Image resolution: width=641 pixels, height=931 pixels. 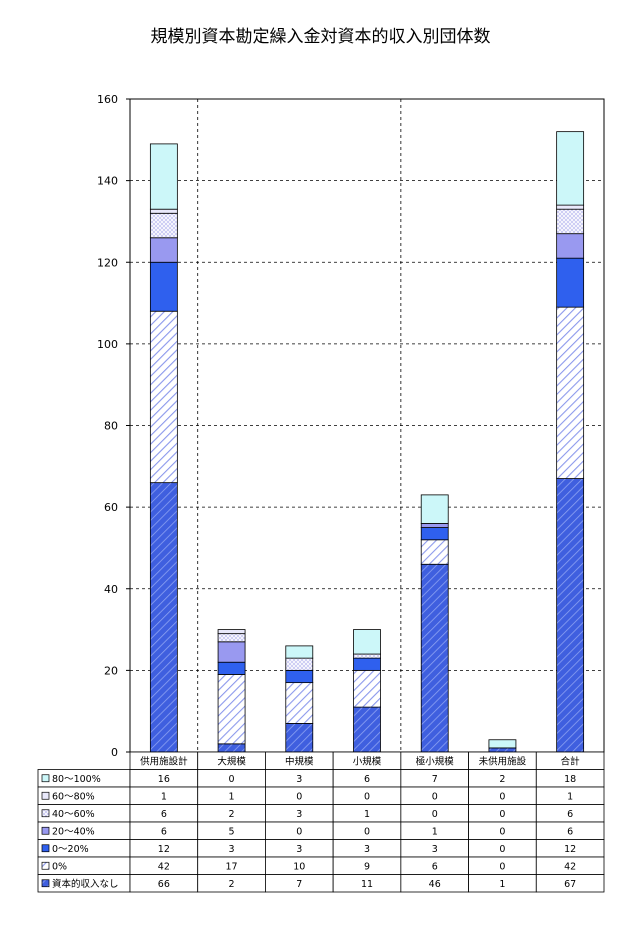 I want to click on y-tick-label: 140, so click(x=107, y=181).